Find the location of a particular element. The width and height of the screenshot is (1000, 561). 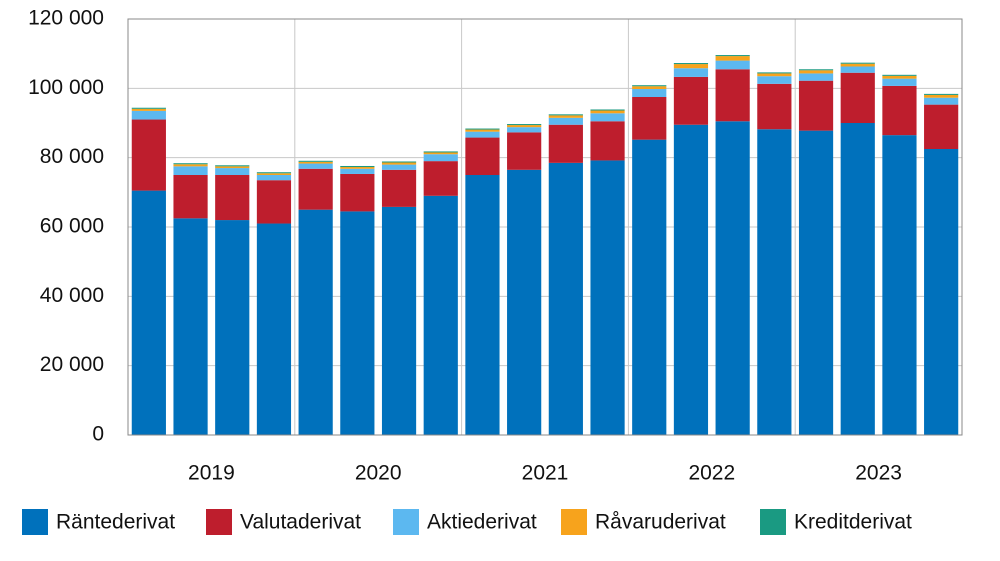

legend-label: Aktiederivat is located at coordinates (482, 522).